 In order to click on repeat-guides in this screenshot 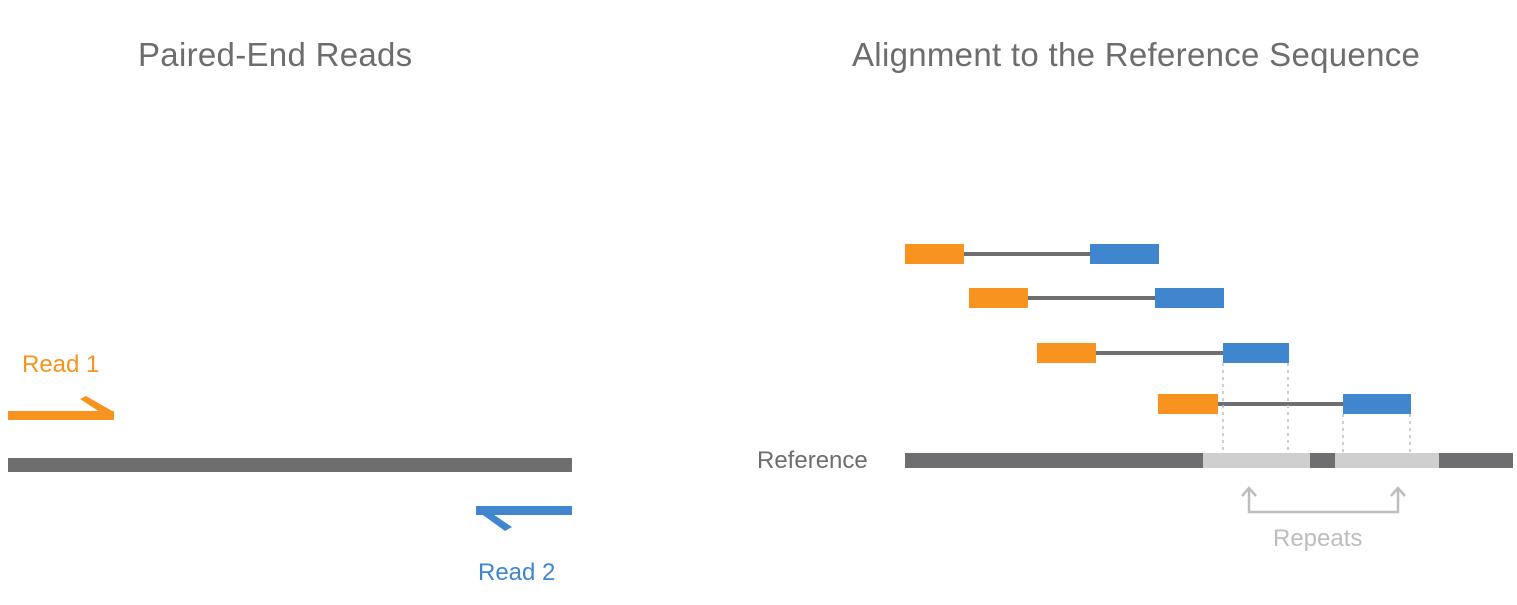, I will do `click(1316, 408)`.